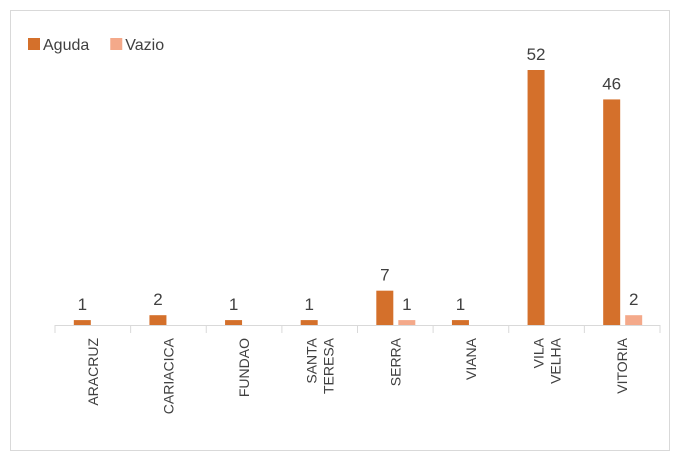  What do you see at coordinates (471, 358) in the screenshot?
I see `x-tick-label: VIANA` at bounding box center [471, 358].